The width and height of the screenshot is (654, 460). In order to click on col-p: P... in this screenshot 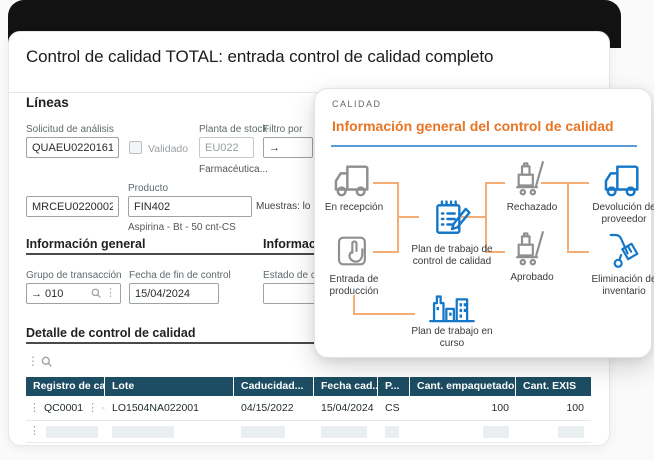, I will do `click(394, 386)`.